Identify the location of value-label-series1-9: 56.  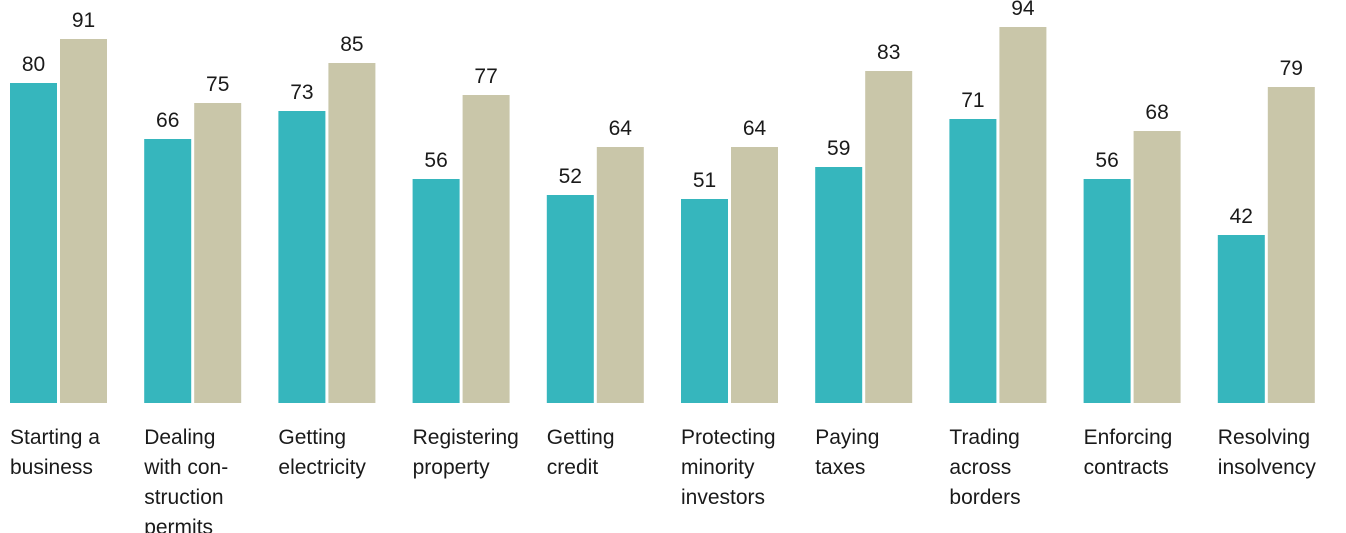
(1106, 160).